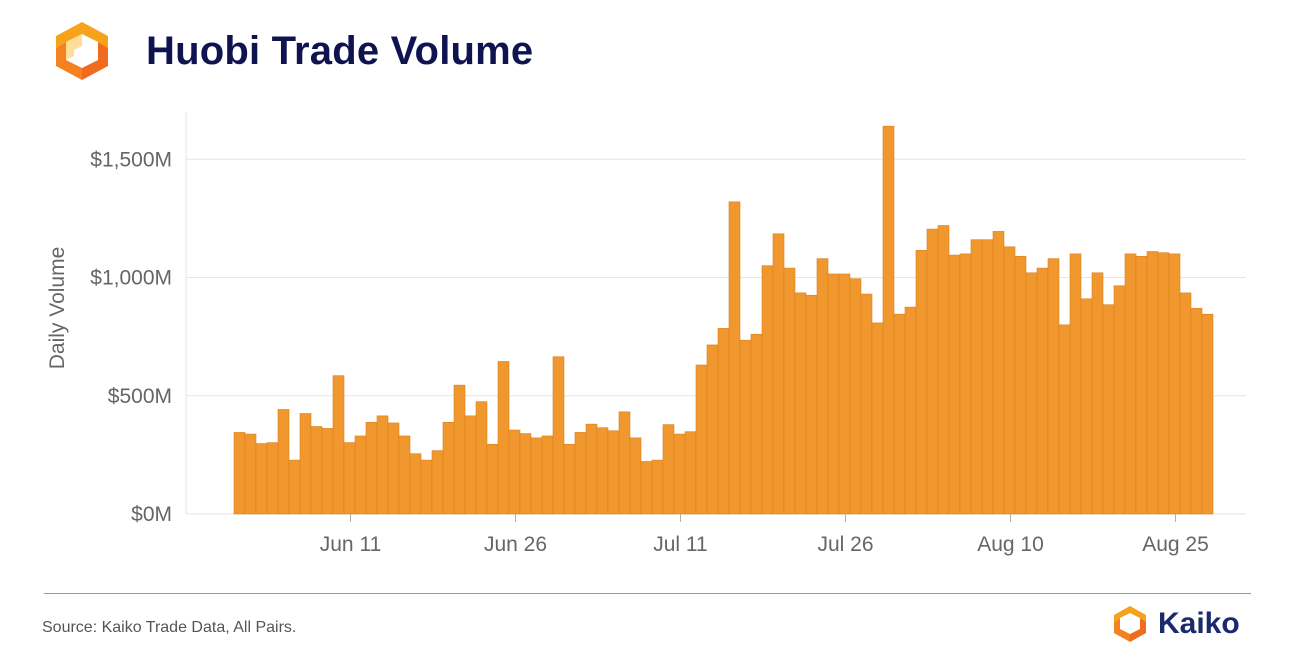  I want to click on kaiko-brand: Kaiko, so click(1175, 624).